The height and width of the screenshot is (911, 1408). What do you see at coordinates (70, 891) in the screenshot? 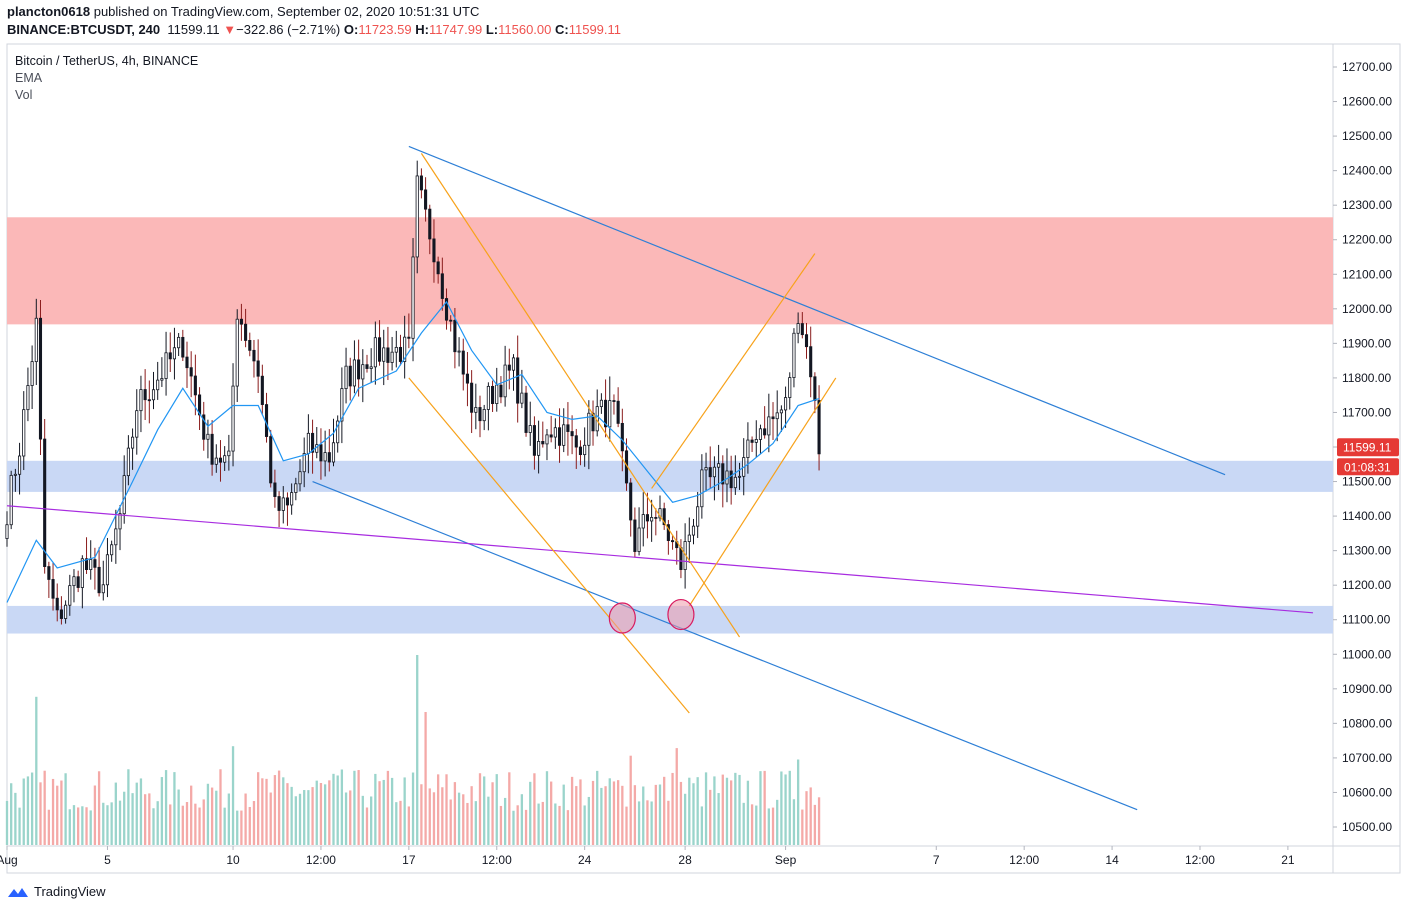
I see `footer-brand: TradingView` at bounding box center [70, 891].